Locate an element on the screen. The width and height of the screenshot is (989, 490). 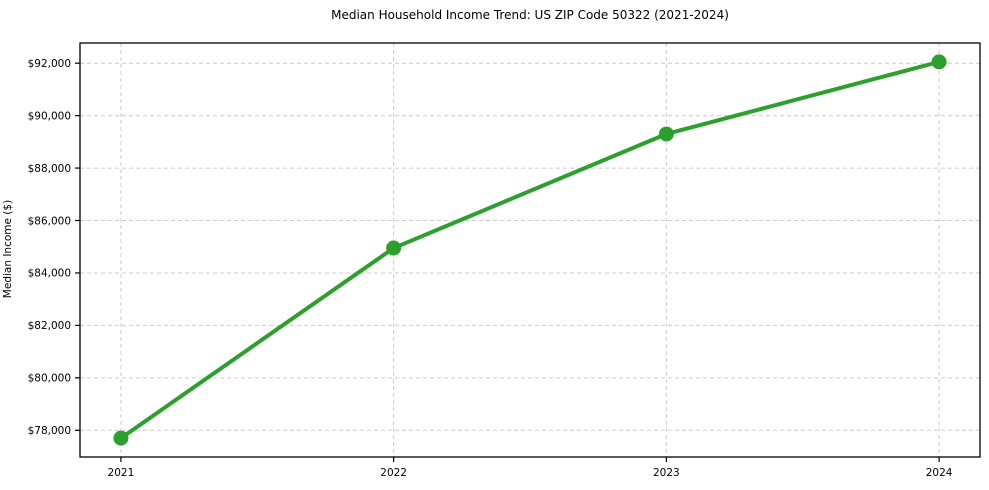
y-tick-label: $82,000 is located at coordinates (49, 326).